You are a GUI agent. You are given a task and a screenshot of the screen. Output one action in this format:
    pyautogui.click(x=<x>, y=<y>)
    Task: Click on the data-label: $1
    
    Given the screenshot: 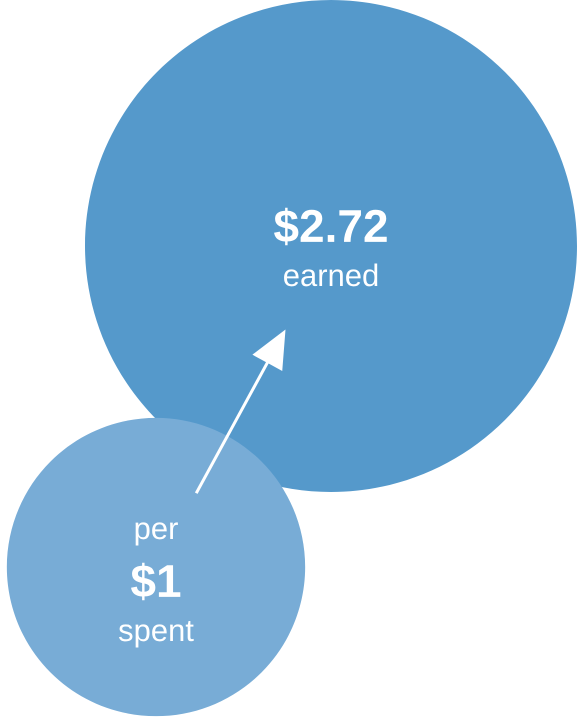 What is the action you would take?
    pyautogui.click(x=155, y=581)
    